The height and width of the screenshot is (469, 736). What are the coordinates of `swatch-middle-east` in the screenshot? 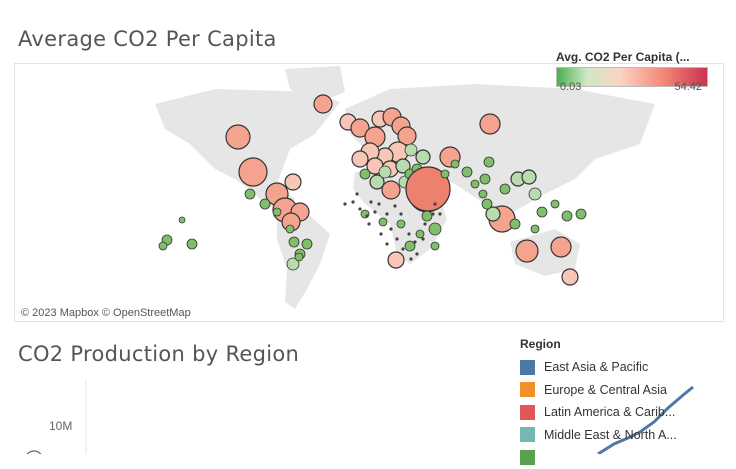 It's located at (527, 435).